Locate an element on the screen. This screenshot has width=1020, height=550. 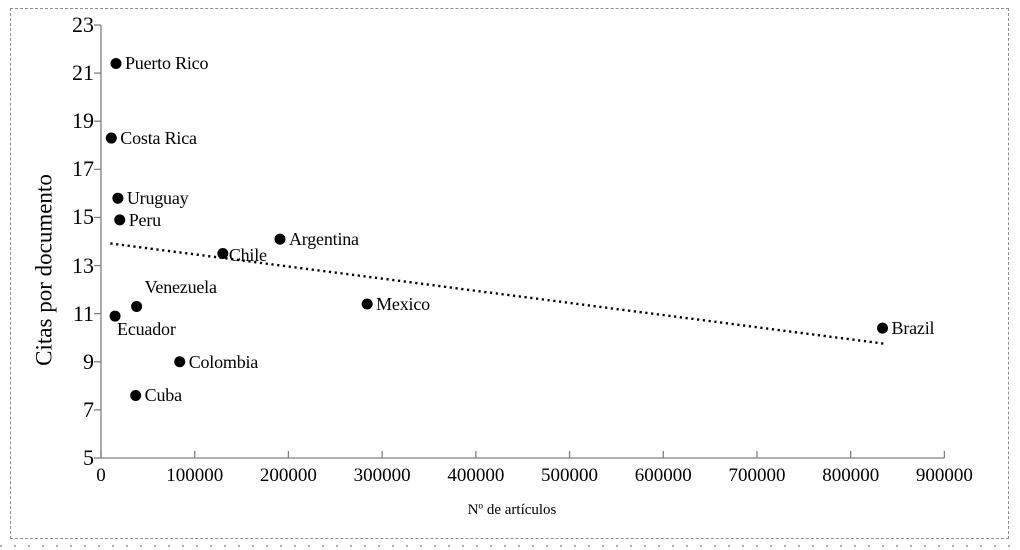
y-tick-label: 9 is located at coordinates (88, 361).